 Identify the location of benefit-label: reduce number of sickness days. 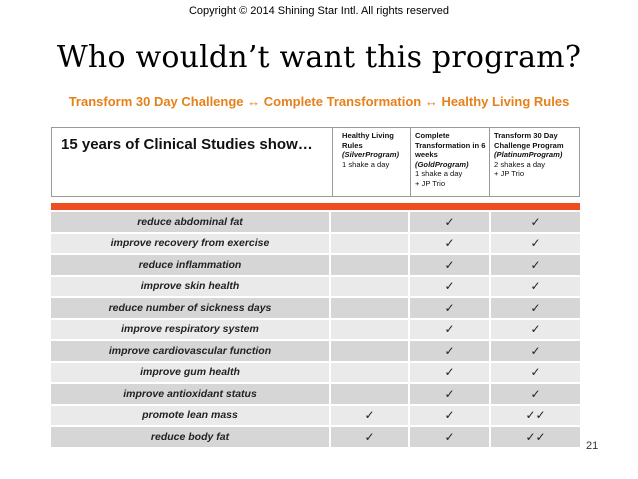
(190, 308).